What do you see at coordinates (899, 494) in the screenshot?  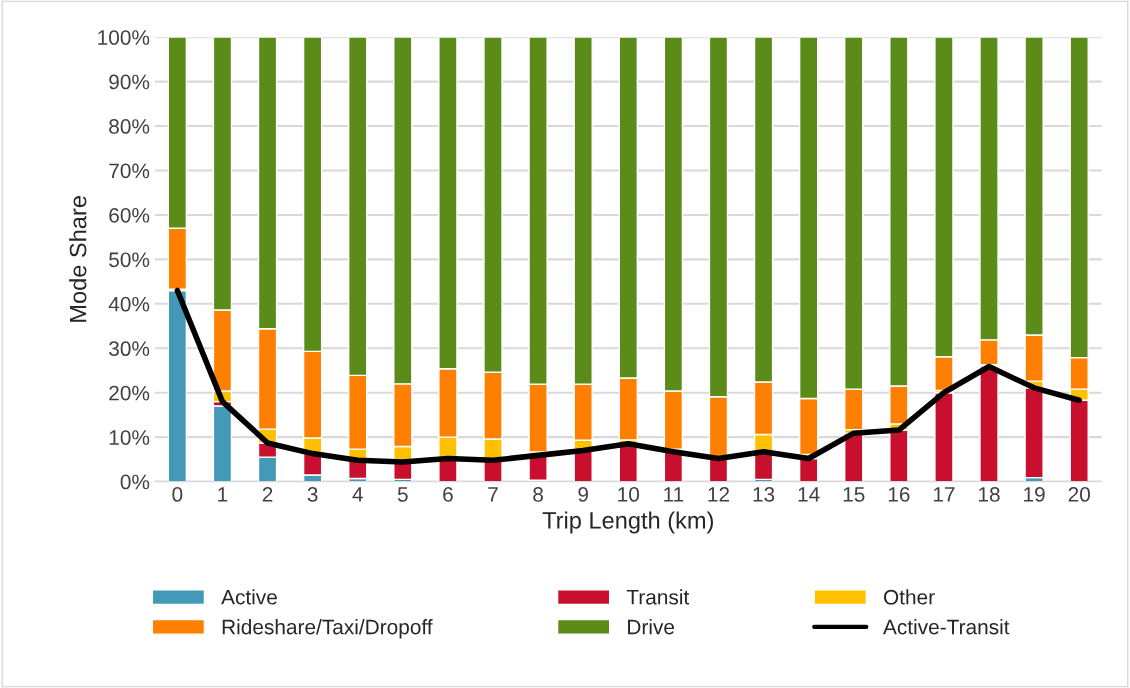 I see `x-tick-label: 16` at bounding box center [899, 494].